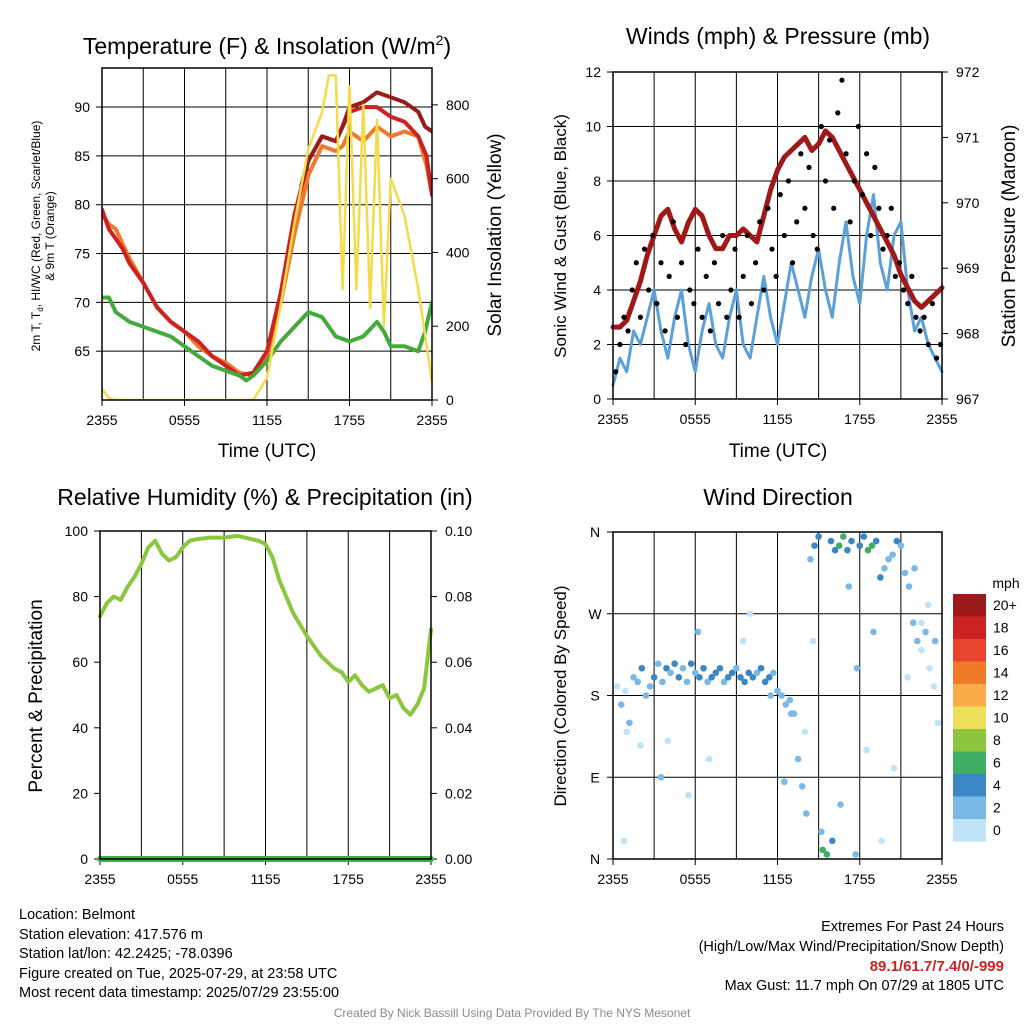 The image size is (1024, 1024). I want to click on legend-label: 14, so click(1001, 673).